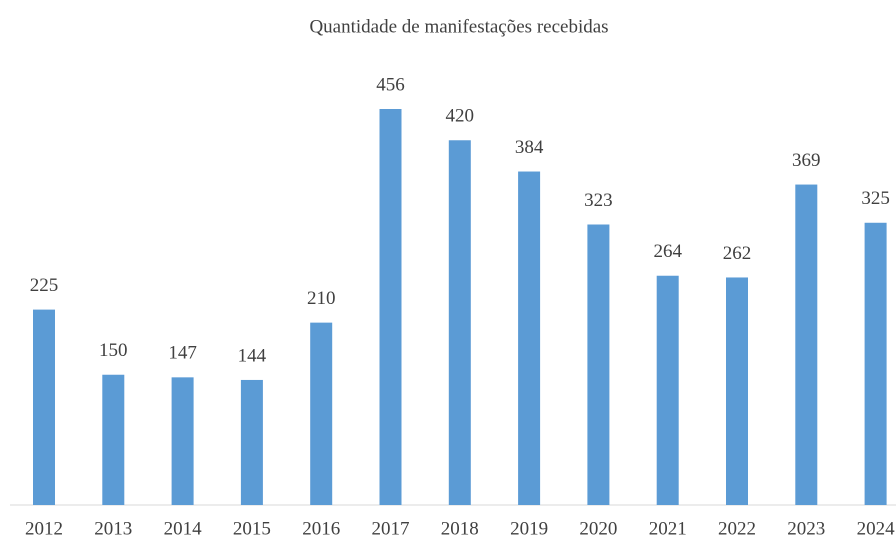  Describe the element at coordinates (113, 350) in the screenshot. I see `data-label: 150` at that location.